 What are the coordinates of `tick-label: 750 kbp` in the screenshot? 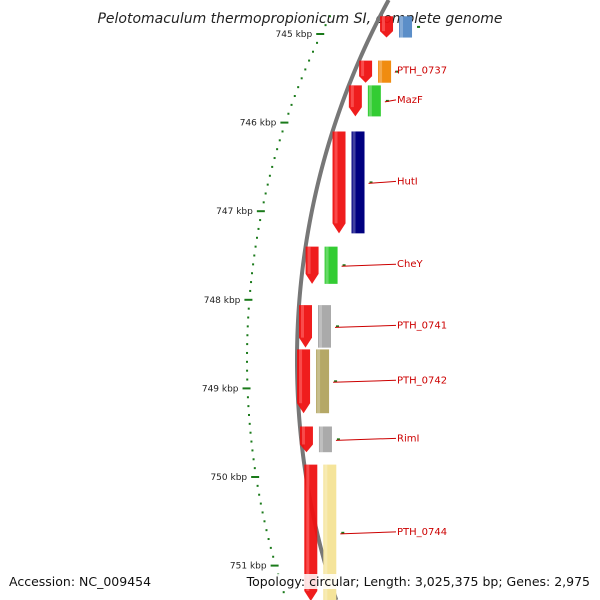 It's located at (228, 478).